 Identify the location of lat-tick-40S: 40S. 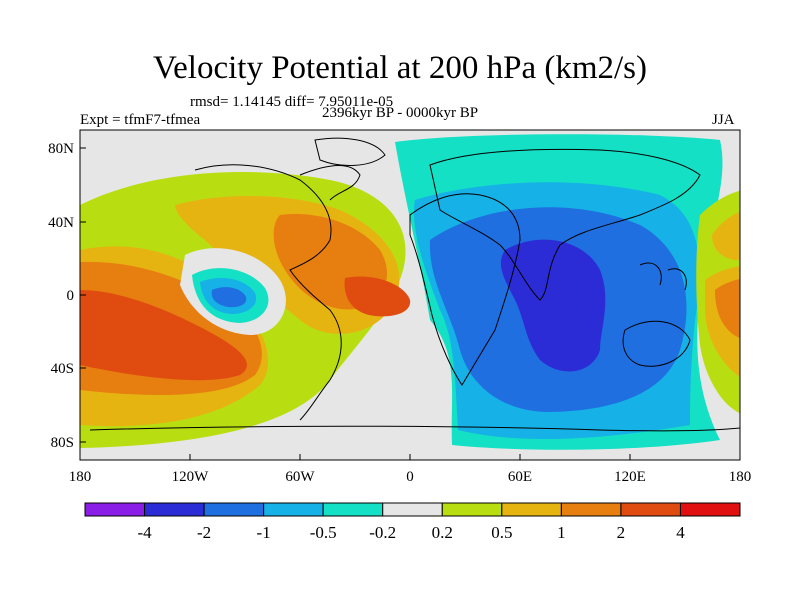
(62, 369).